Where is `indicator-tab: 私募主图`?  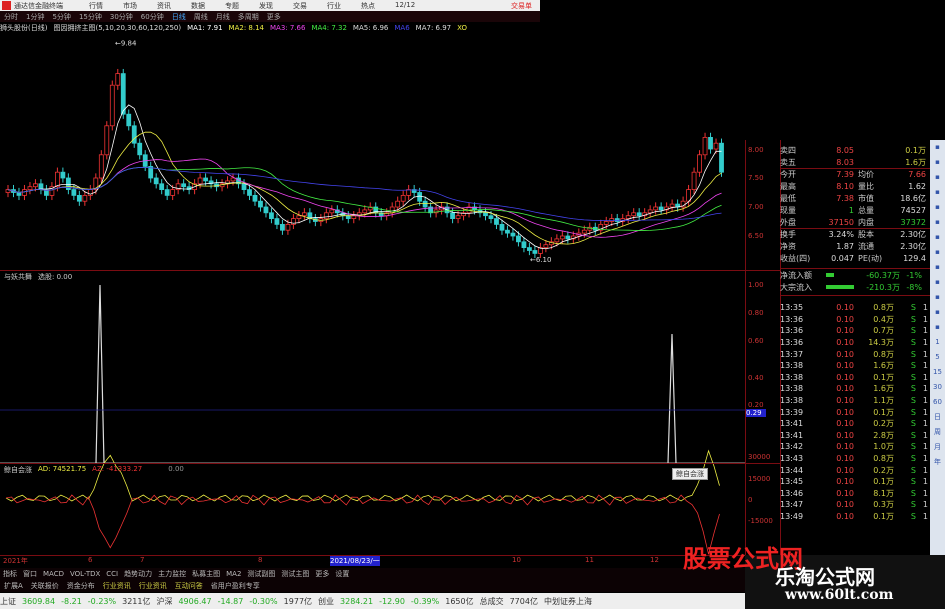
indicator-tab: 私募主图 is located at coordinates (206, 574).